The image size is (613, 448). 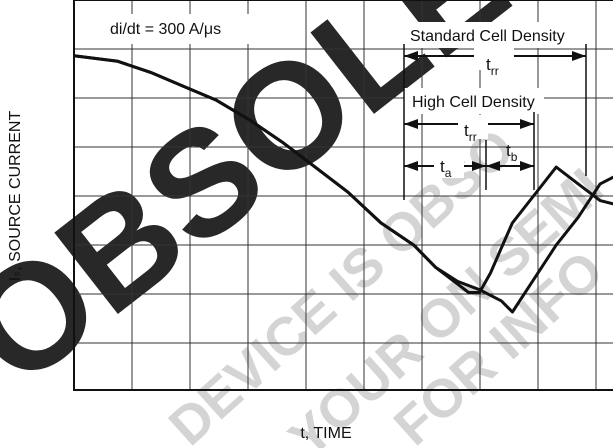 I want to click on y-axis-label: Iₛ, SOURCE CURRENT, so click(x=15, y=196).